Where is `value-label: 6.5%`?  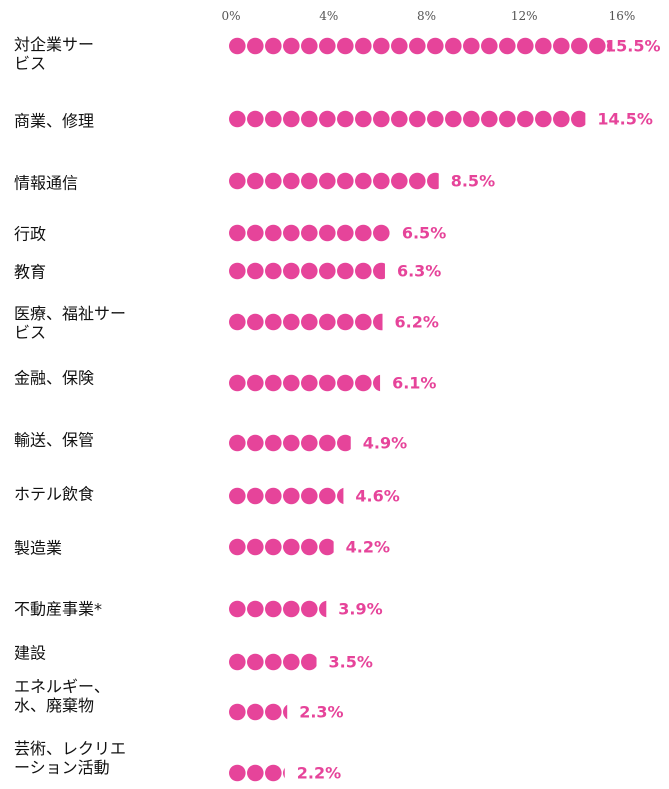
value-label: 6.5% is located at coordinates (424, 233).